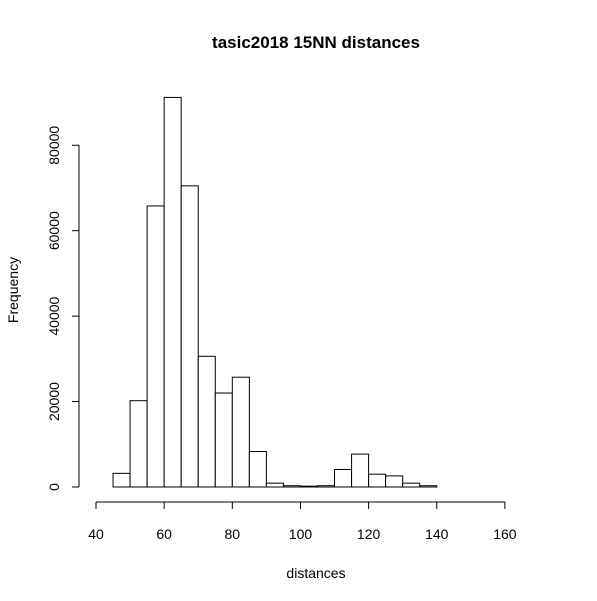 This screenshot has width=597, height=601. Describe the element at coordinates (316, 42) in the screenshot. I see `chart-title: tasic2018 15NN distances` at that location.